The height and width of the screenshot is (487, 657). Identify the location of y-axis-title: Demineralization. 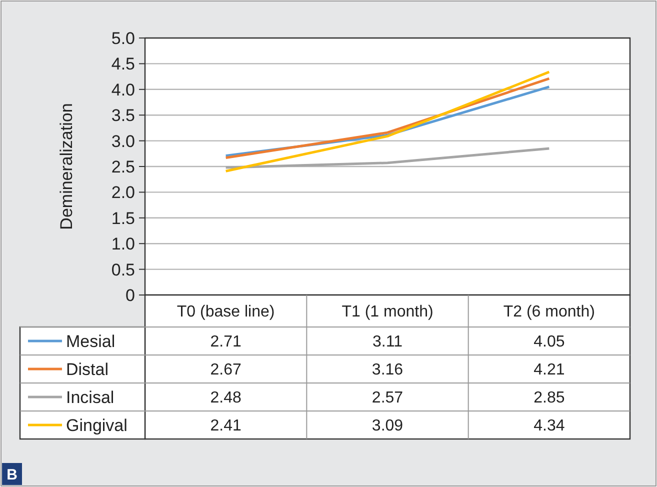
(66, 166).